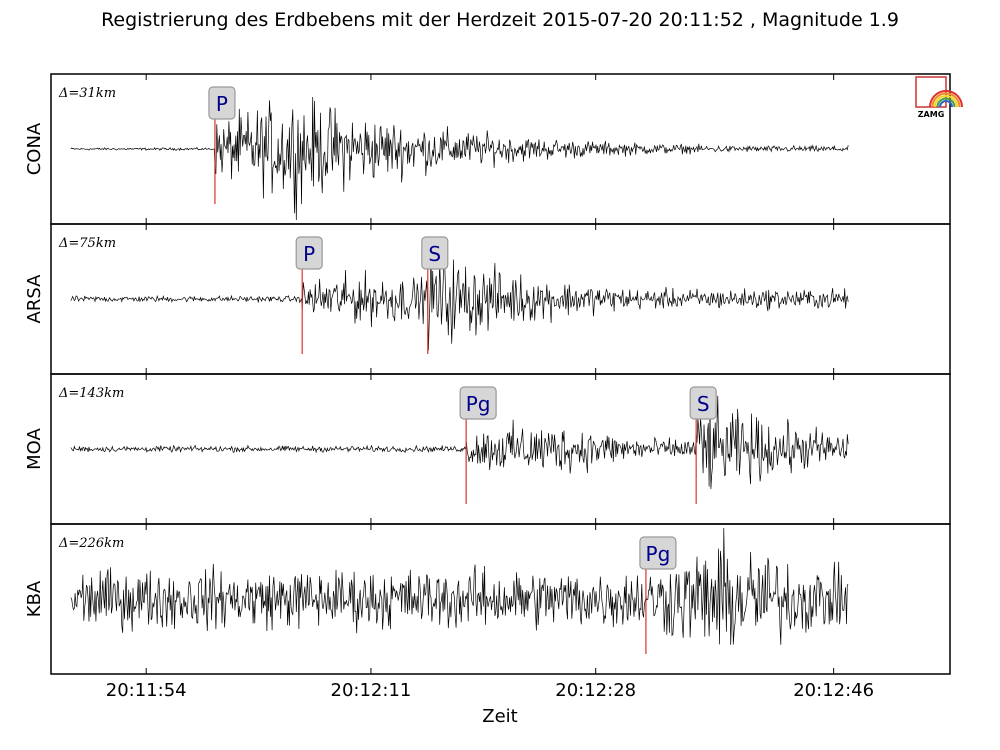 Image resolution: width=1000 pixels, height=750 pixels. I want to click on waveform-arsa, so click(459, 301).